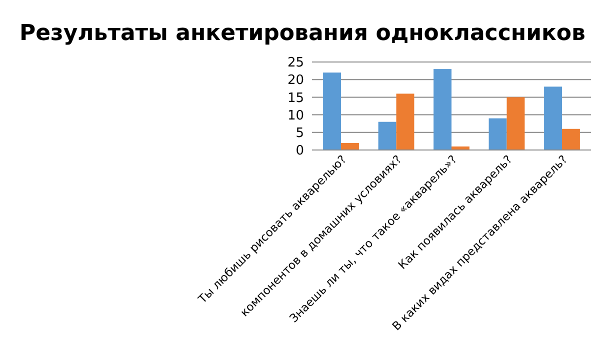  I want to click on y-tick-label: 5, so click(300, 133).